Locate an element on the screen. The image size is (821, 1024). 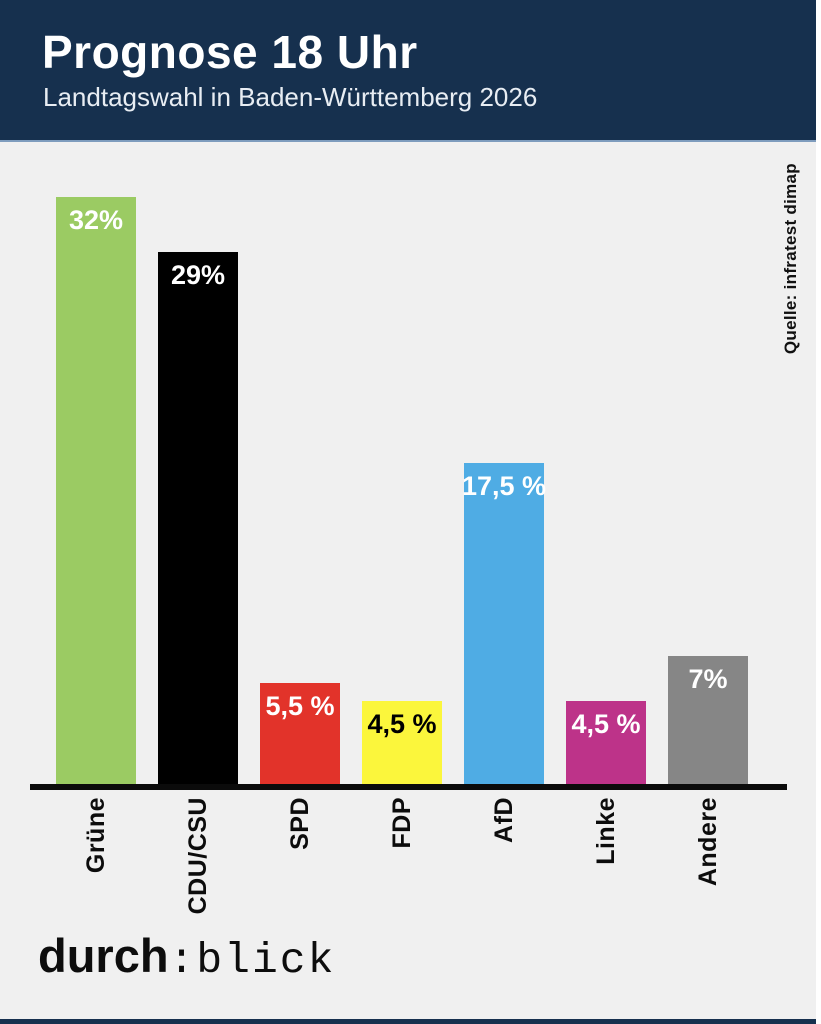
bar-fdp: 4,5 % is located at coordinates (402, 742).